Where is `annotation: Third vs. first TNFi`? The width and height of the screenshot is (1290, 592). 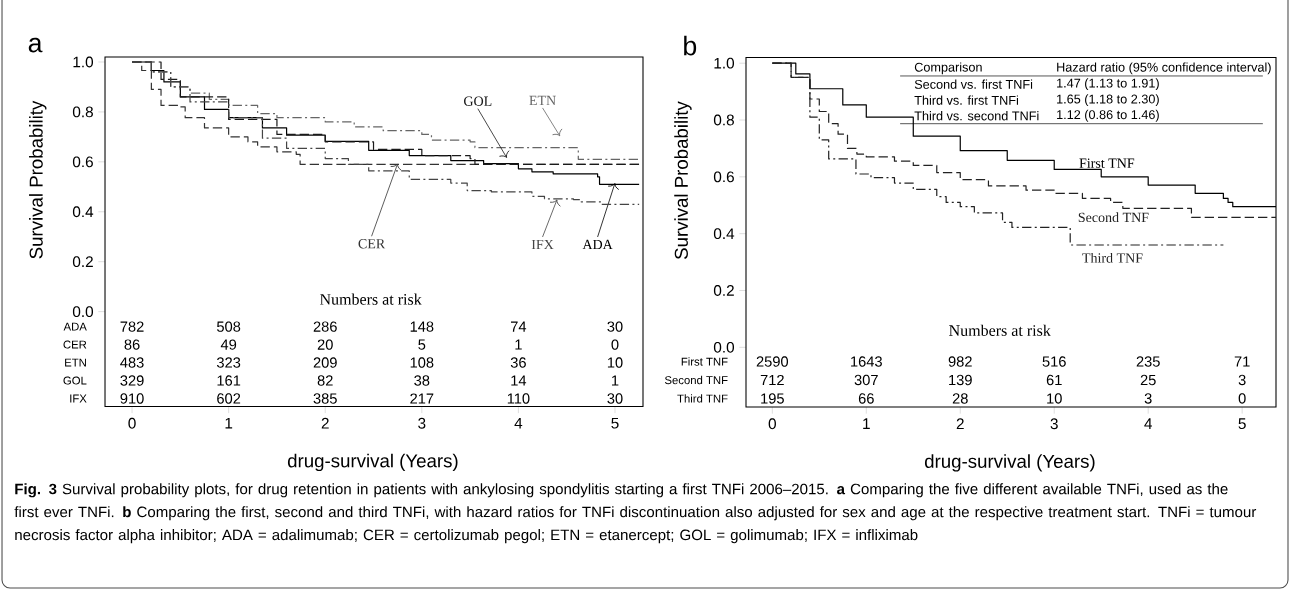 annotation: Third vs. first TNFi is located at coordinates (966, 100).